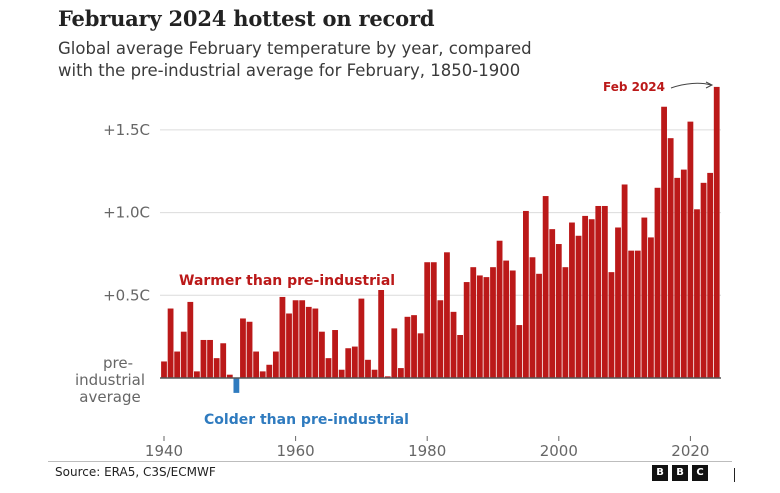  I want to click on bar-2009, so click(618, 302).